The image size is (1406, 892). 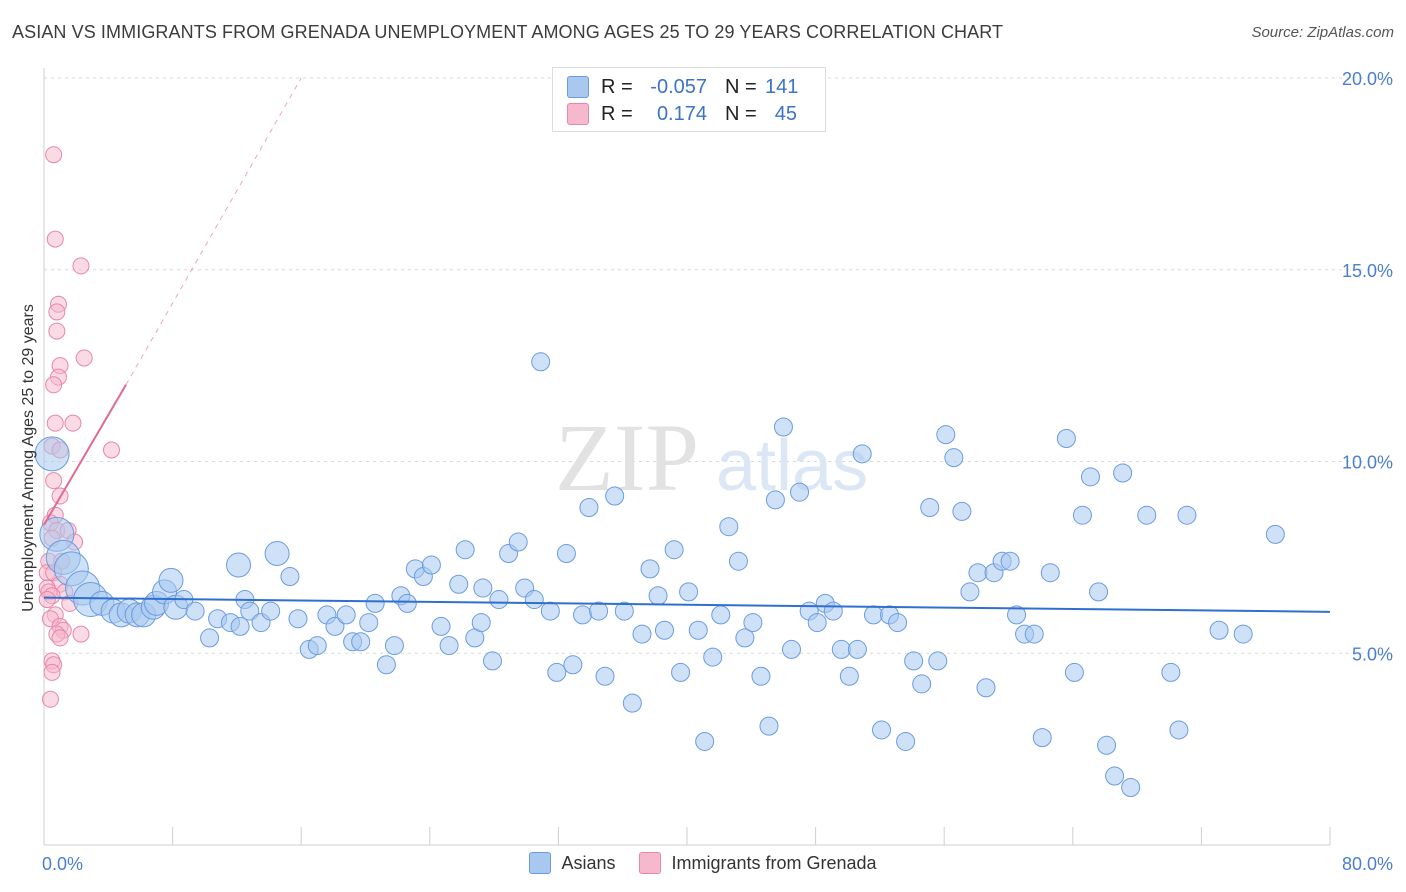 What do you see at coordinates (682, 87) in the screenshot?
I see `legend-row-asians: R = -0.057 N = 141` at bounding box center [682, 87].